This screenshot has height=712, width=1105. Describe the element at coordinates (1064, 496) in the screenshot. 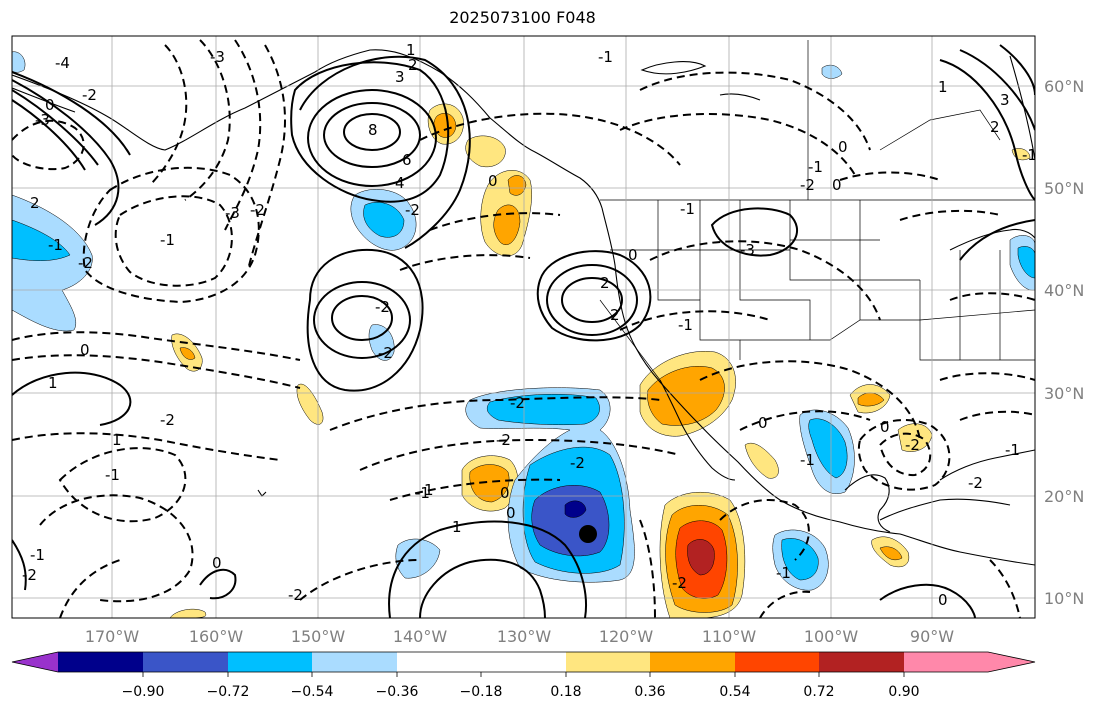

I see `lat-label: 20°N` at that location.